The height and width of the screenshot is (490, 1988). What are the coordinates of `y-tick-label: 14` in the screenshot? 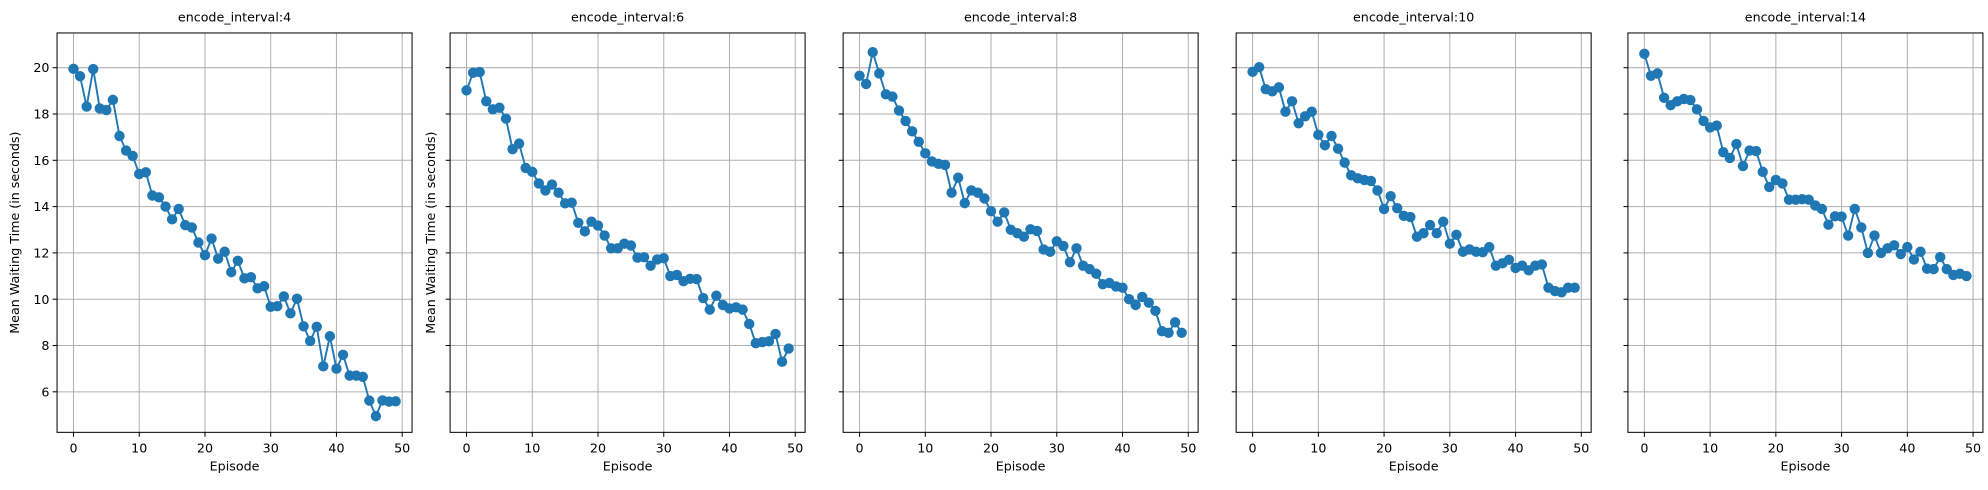 It's located at (41, 206).